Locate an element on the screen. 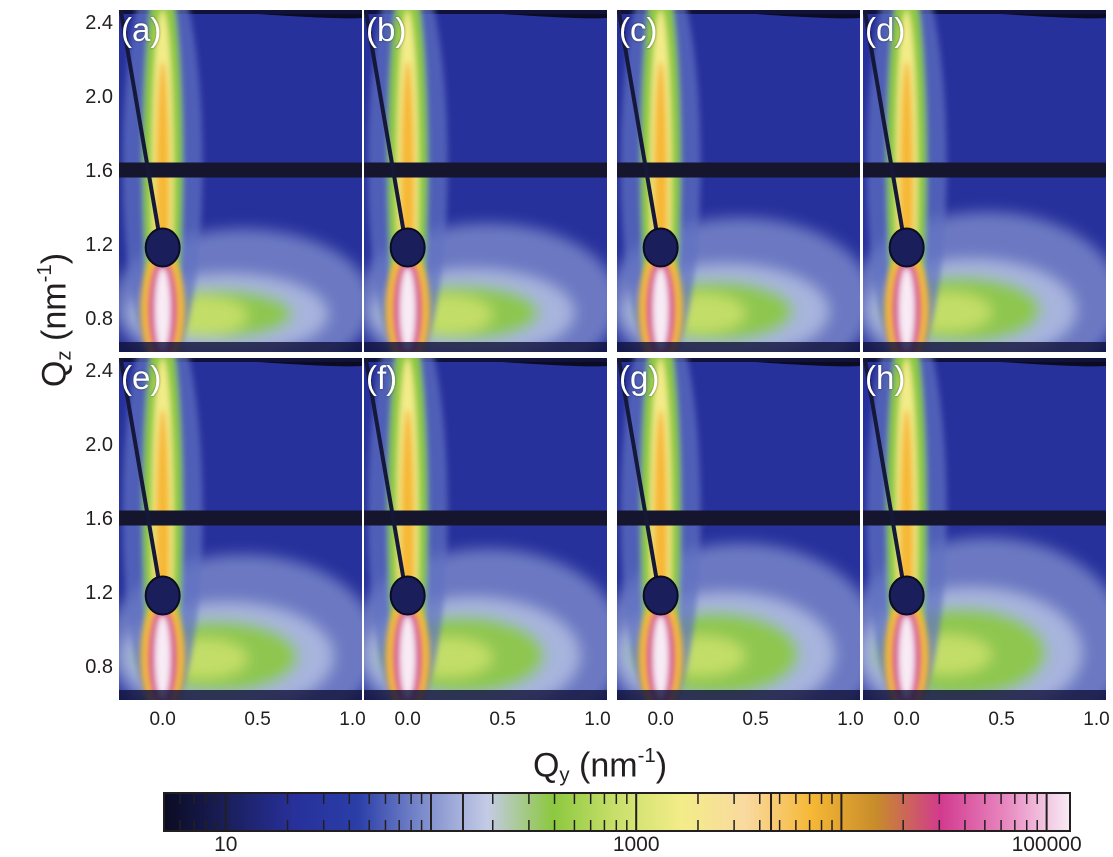 This screenshot has height=857, width=1113. y-axis-label: Qz (nm-1) is located at coordinates (50, 320).